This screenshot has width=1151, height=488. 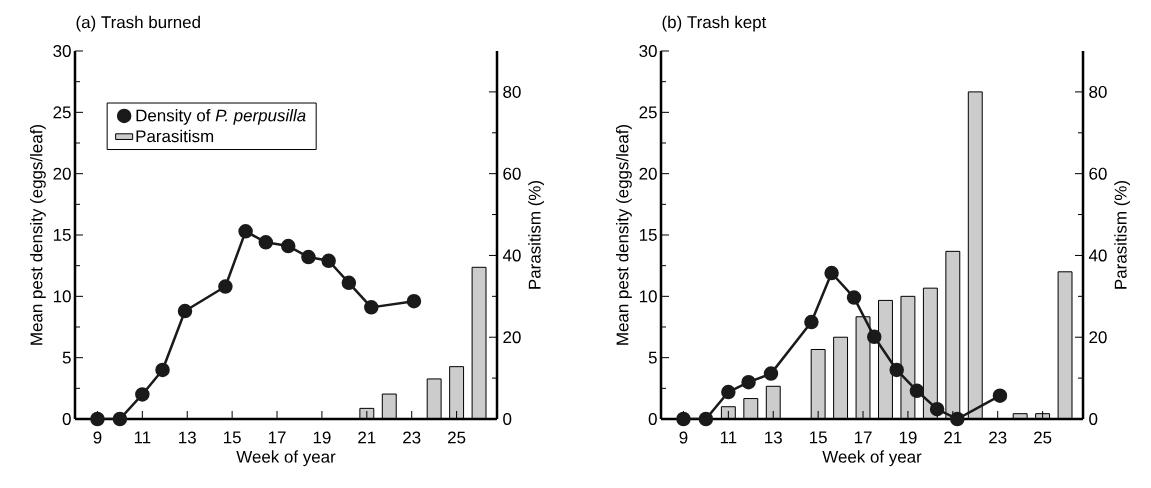 What do you see at coordinates (714, 23) in the screenshot?
I see `chart-title: (b) Trash kept` at bounding box center [714, 23].